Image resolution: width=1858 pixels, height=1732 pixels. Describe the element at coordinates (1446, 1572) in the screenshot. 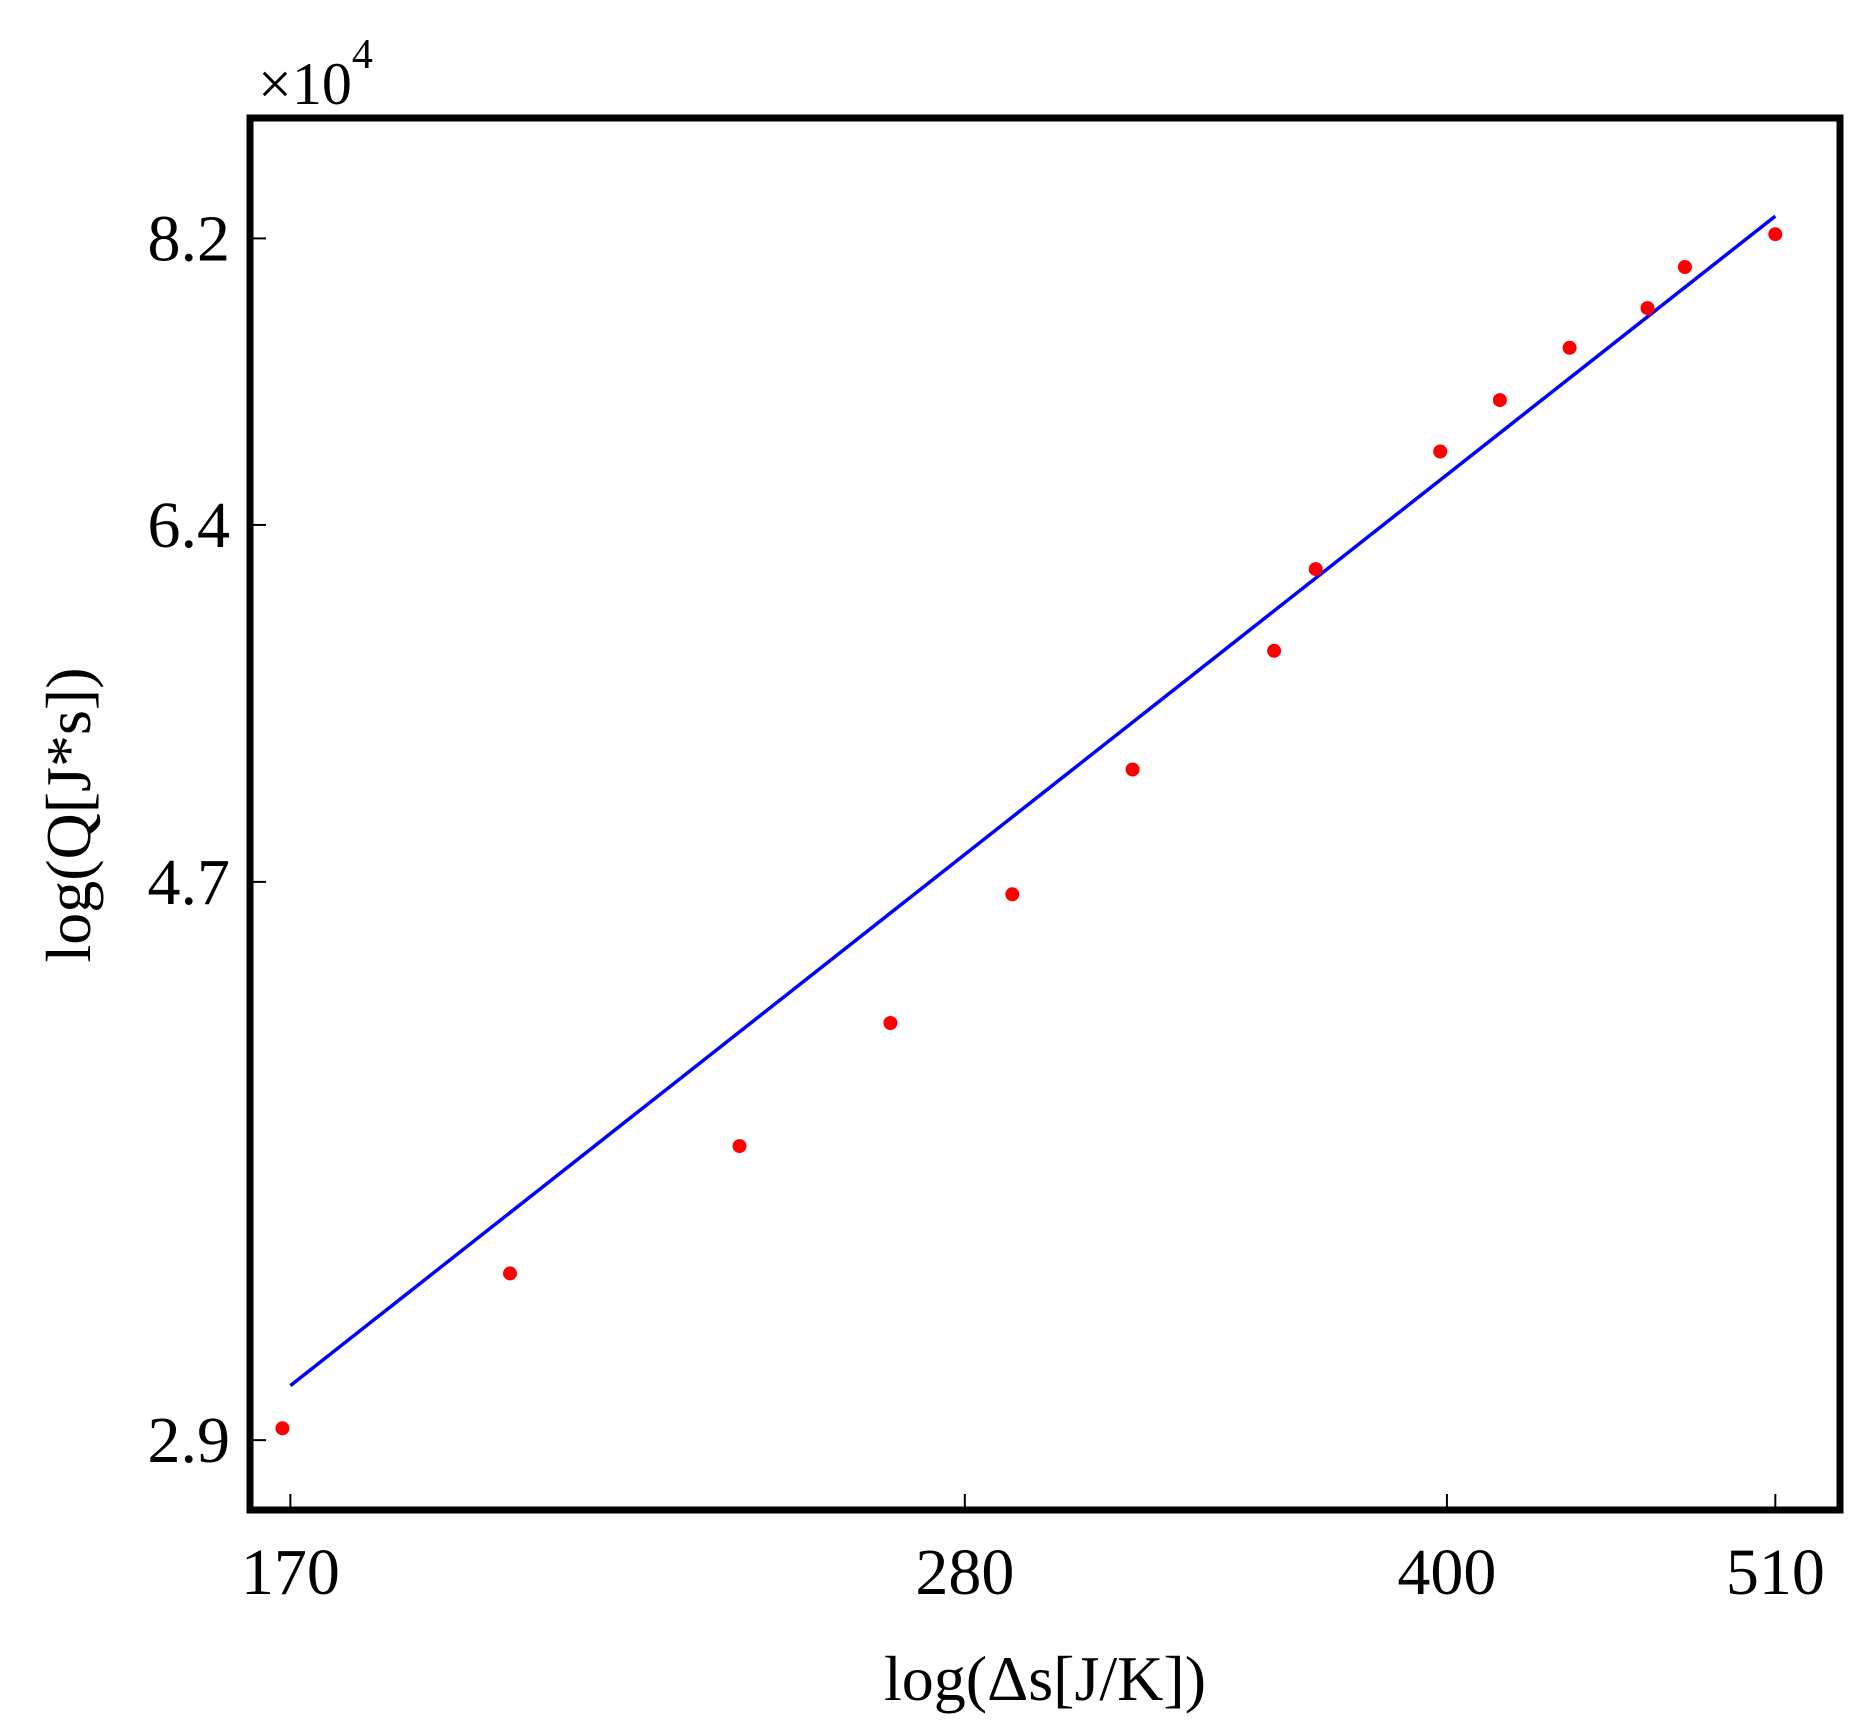

I see `x-tick-label: 400` at that location.